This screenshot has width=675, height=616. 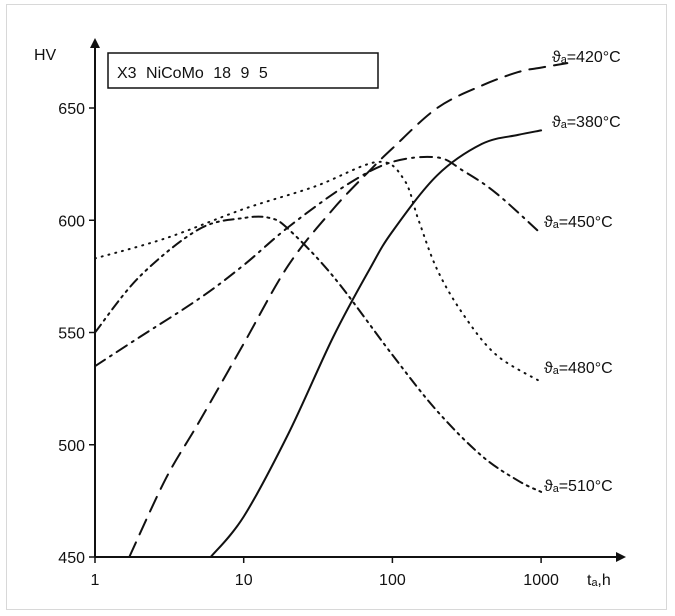 What do you see at coordinates (578, 368) in the screenshot?
I see `series-label-4: ϑₐ=480°C` at bounding box center [578, 368].